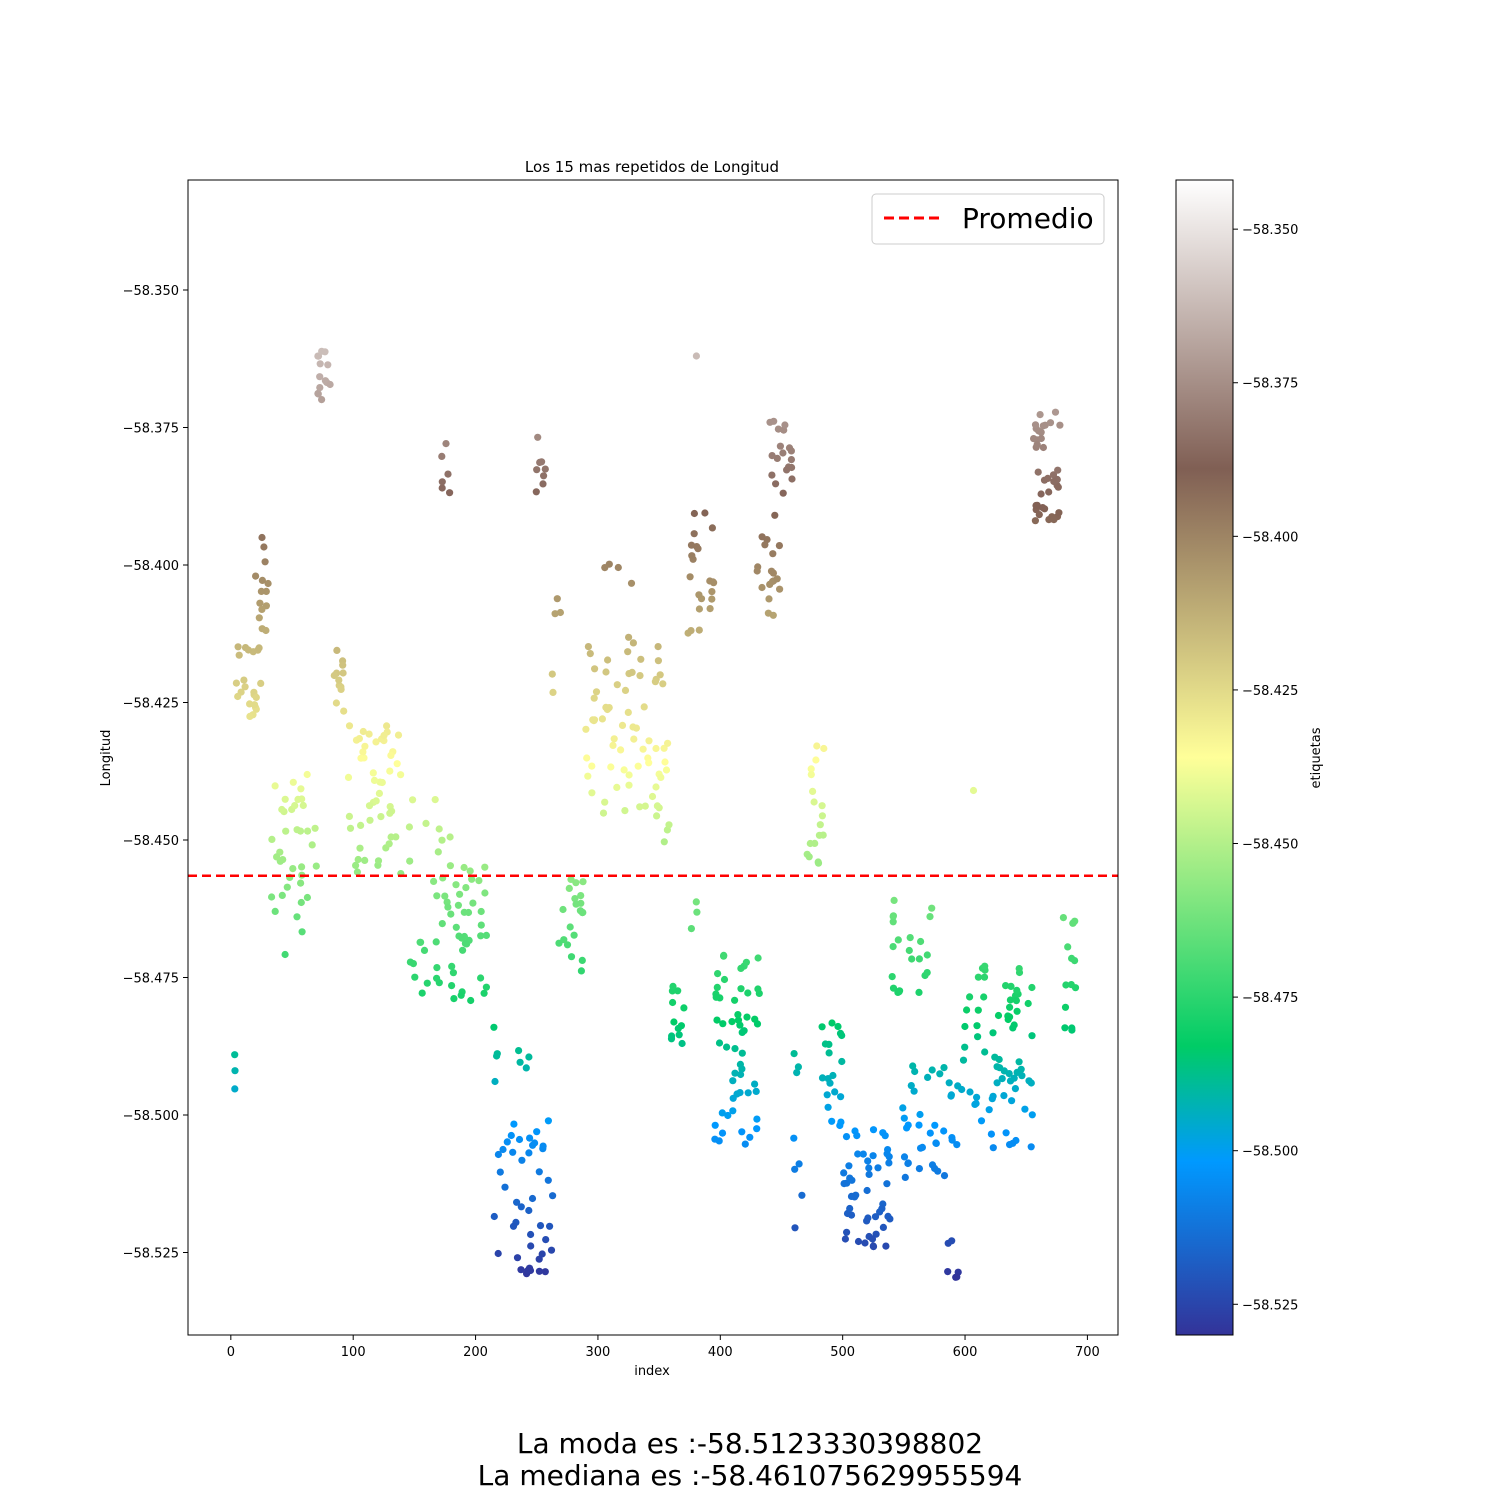 Image resolution: width=1500 pixels, height=1500 pixels. Describe the element at coordinates (1270, 1152) in the screenshot. I see `colorbar-tick-label: −58.500` at that location.